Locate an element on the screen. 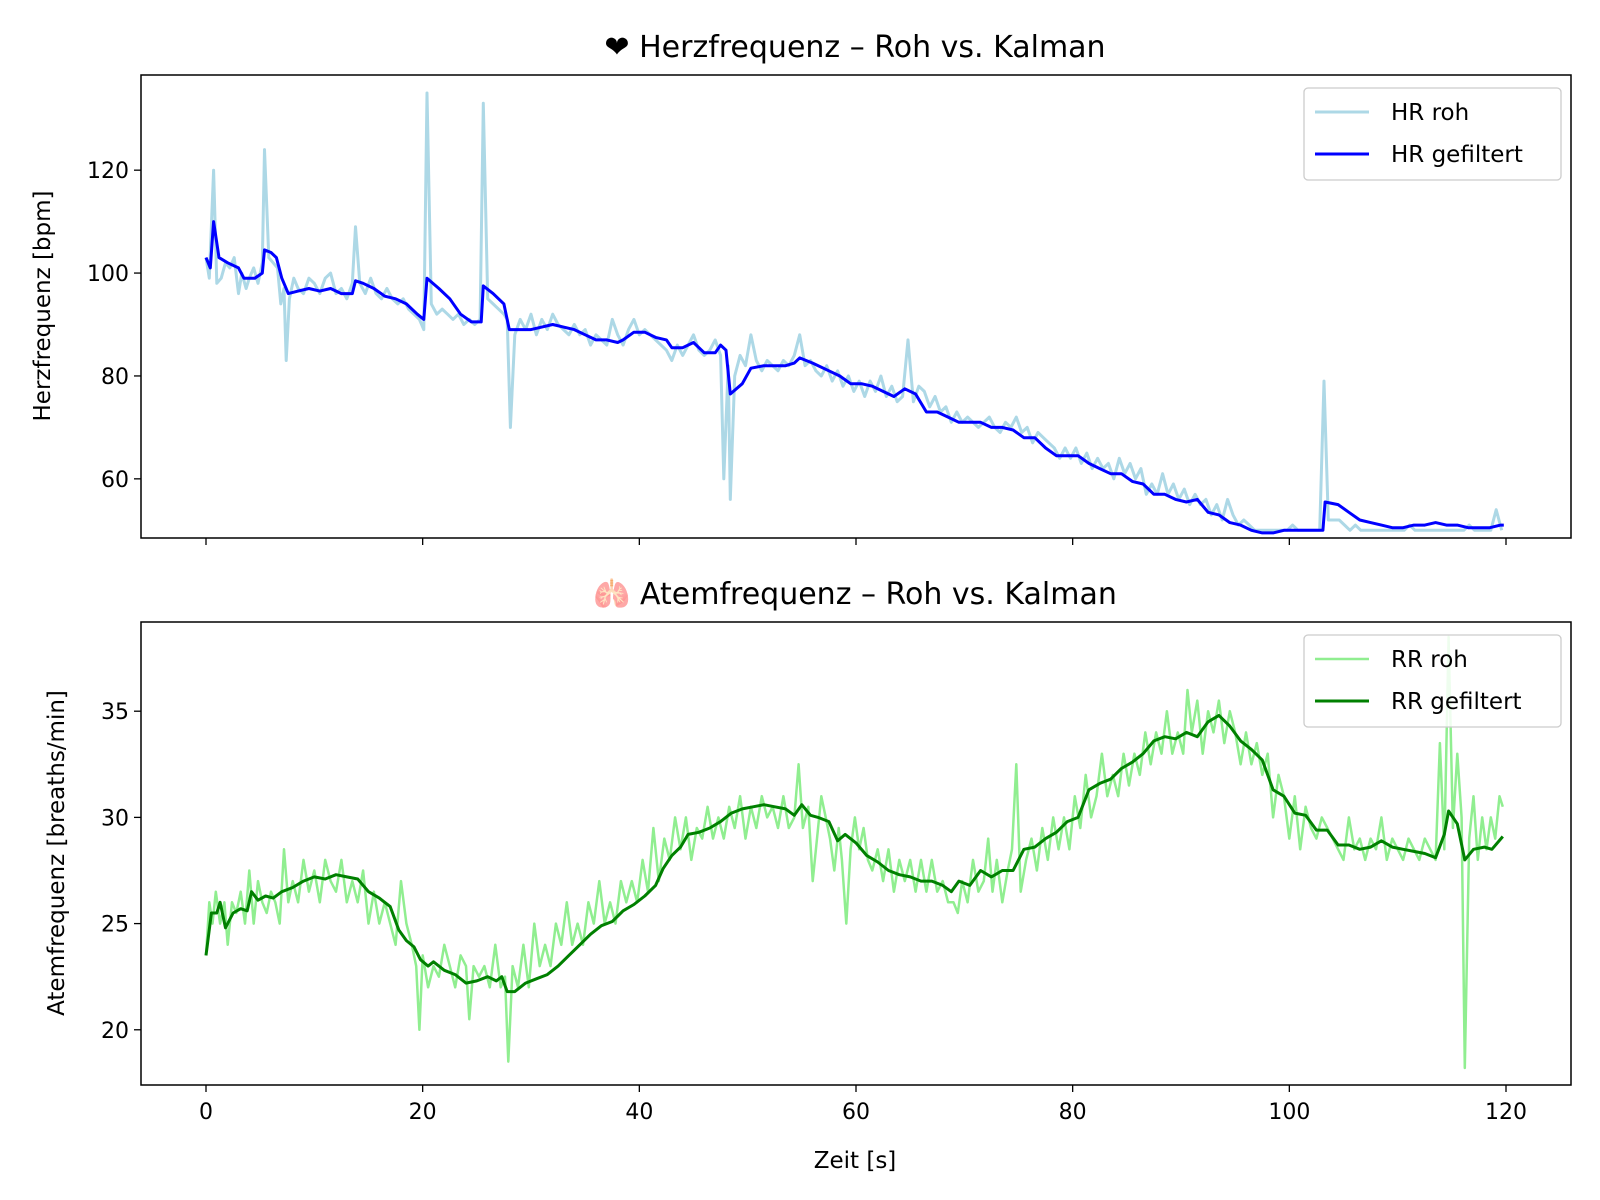 Image resolution: width=1600 pixels, height=1200 pixels. rr-legend: RR roh RR gefiltert is located at coordinates (1432, 681).